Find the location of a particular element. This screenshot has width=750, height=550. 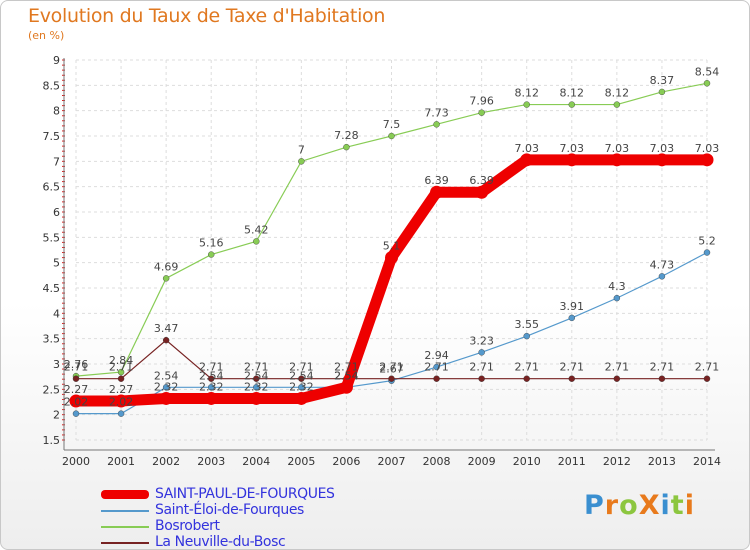

y-tick-label: 8 is located at coordinates (56, 111).